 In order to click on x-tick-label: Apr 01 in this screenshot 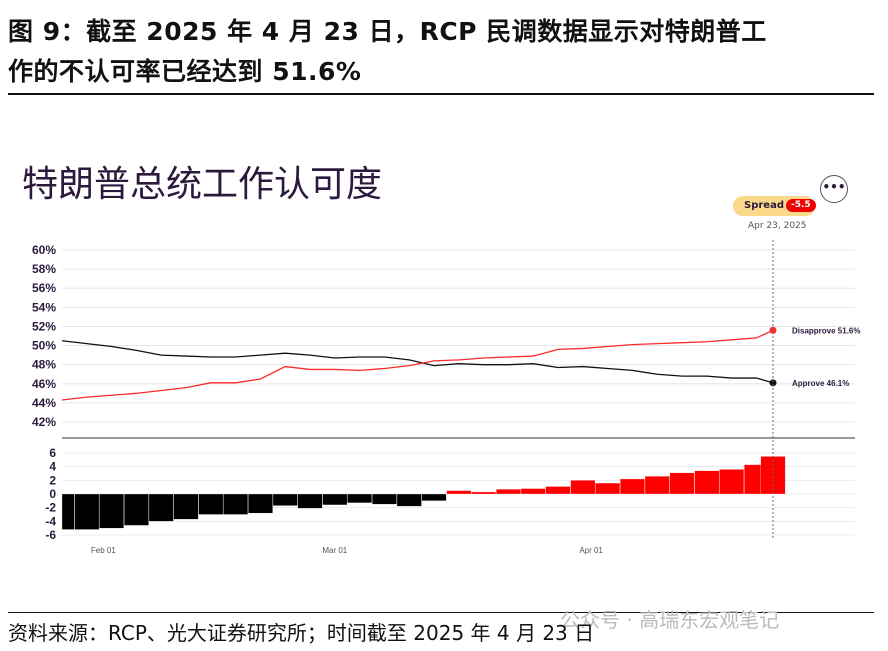, I will do `click(591, 550)`.